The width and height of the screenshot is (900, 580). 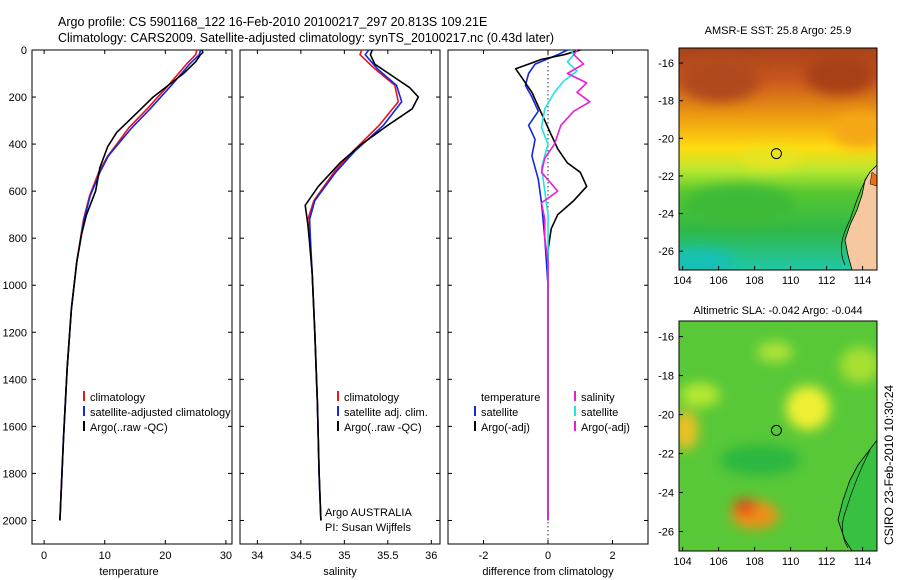 I want to click on legend-swatch-sal-title, so click(x=575, y=396).